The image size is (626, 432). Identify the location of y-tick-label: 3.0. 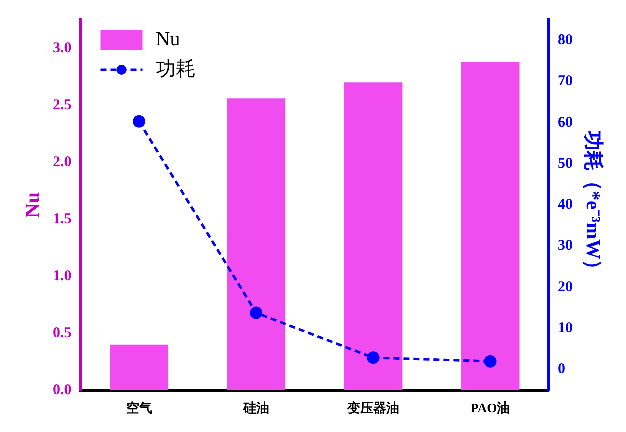
(62, 48).